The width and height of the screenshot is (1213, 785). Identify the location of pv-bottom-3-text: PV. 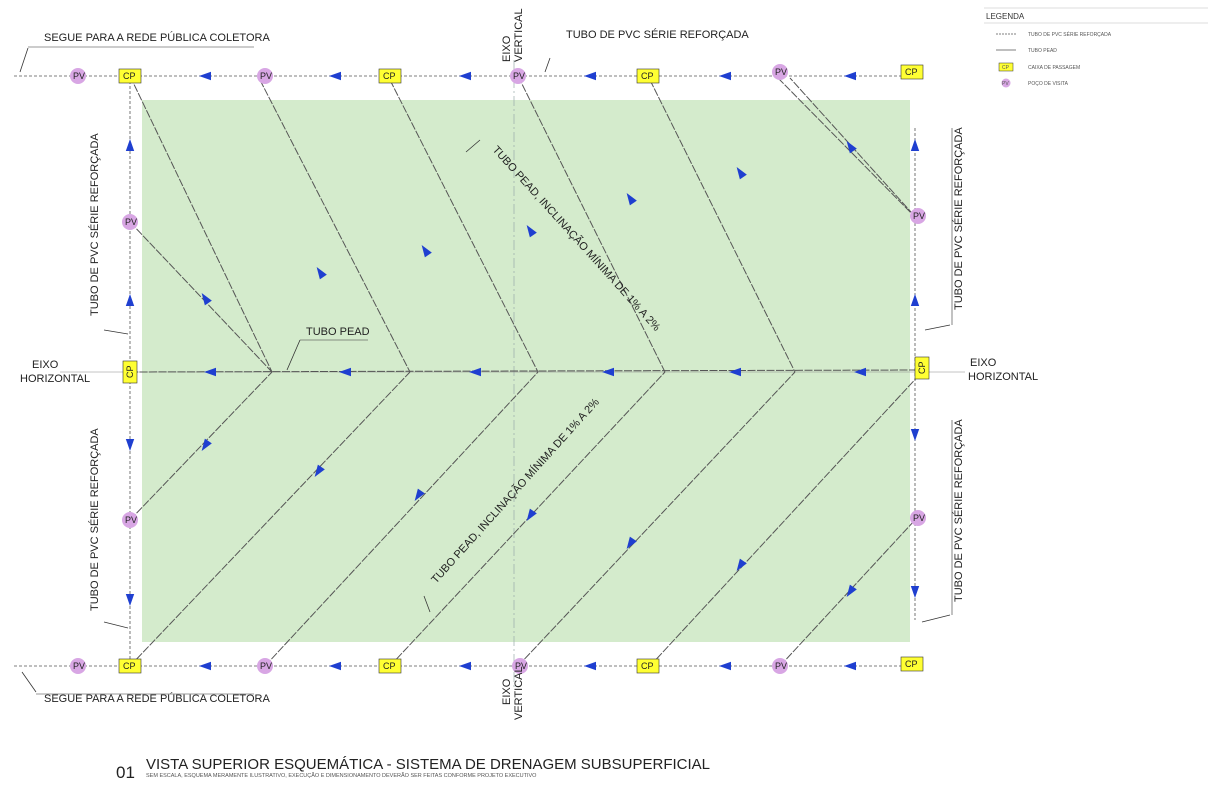
(521, 666).